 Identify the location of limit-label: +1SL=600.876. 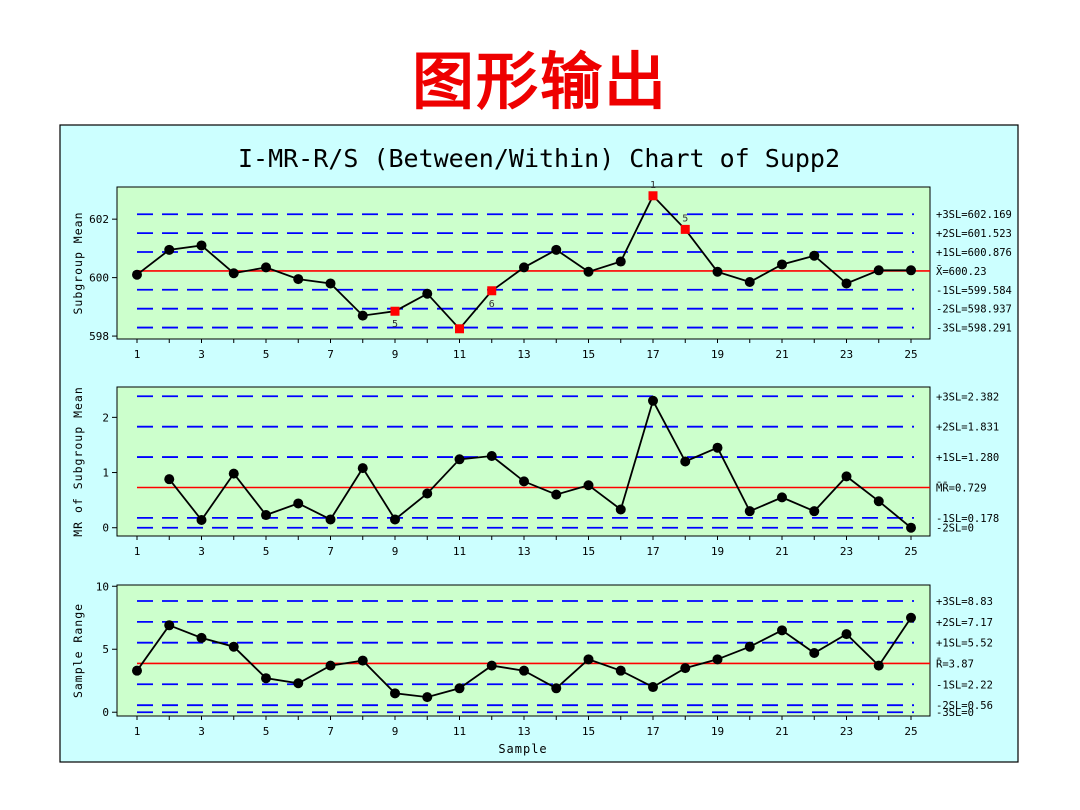
(974, 253).